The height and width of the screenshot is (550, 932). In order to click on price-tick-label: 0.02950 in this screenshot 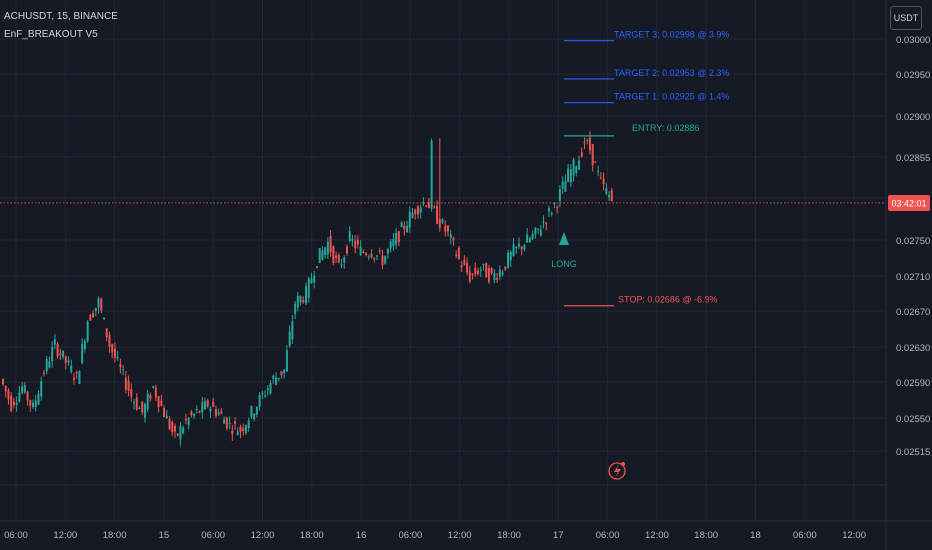, I will do `click(913, 75)`.